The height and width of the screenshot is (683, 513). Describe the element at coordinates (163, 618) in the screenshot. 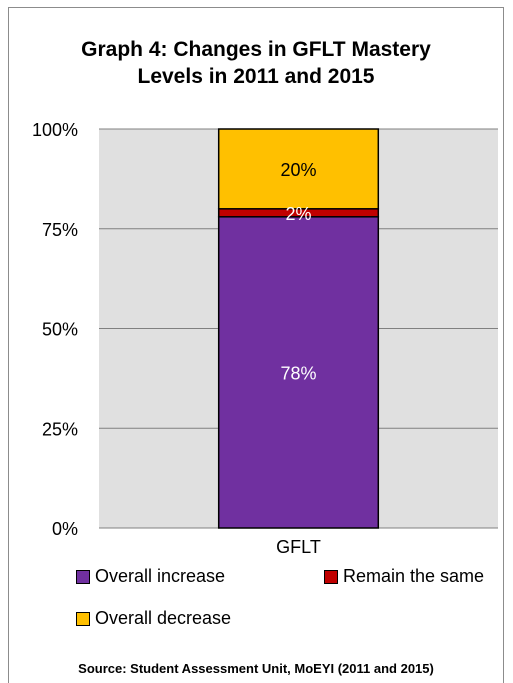

I see `legend-label: Overall decrease` at that location.